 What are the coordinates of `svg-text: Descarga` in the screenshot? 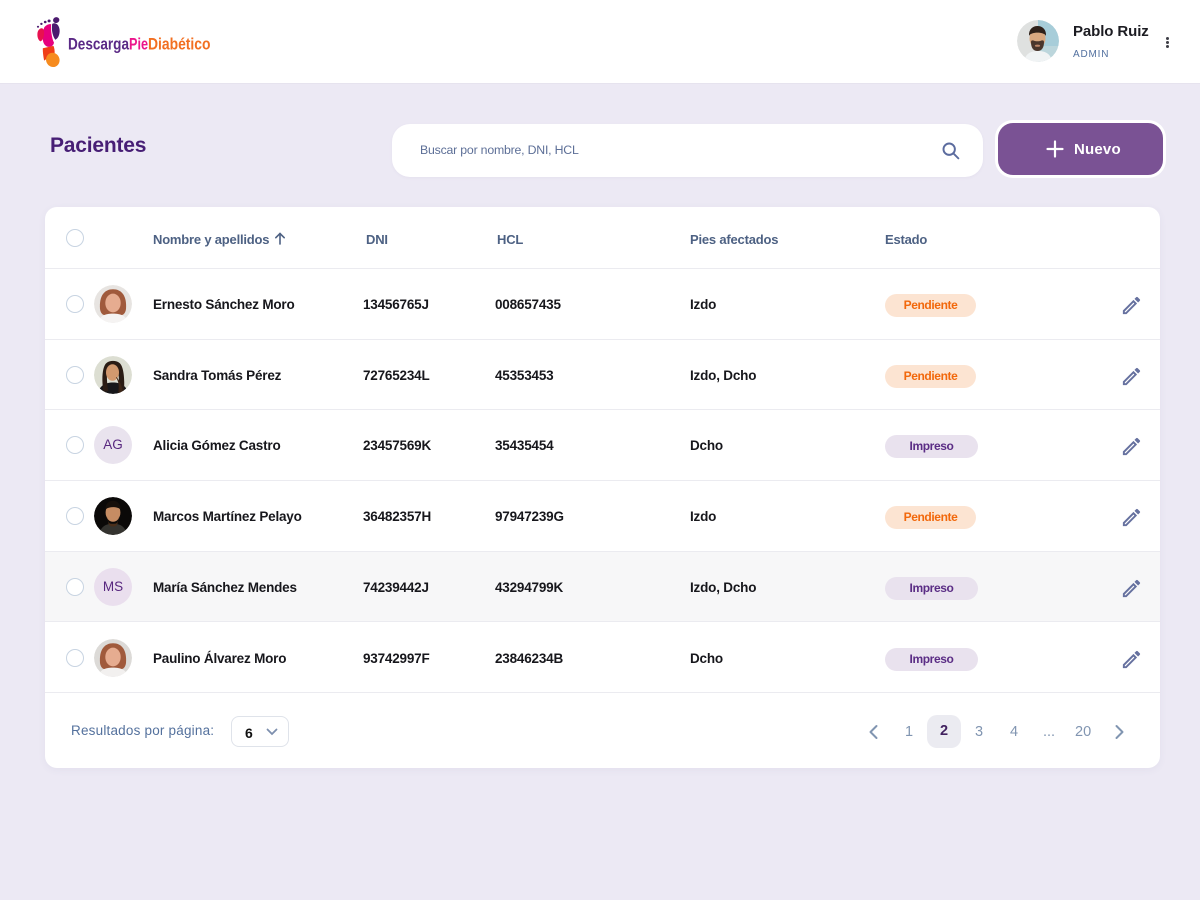 It's located at (99, 44).